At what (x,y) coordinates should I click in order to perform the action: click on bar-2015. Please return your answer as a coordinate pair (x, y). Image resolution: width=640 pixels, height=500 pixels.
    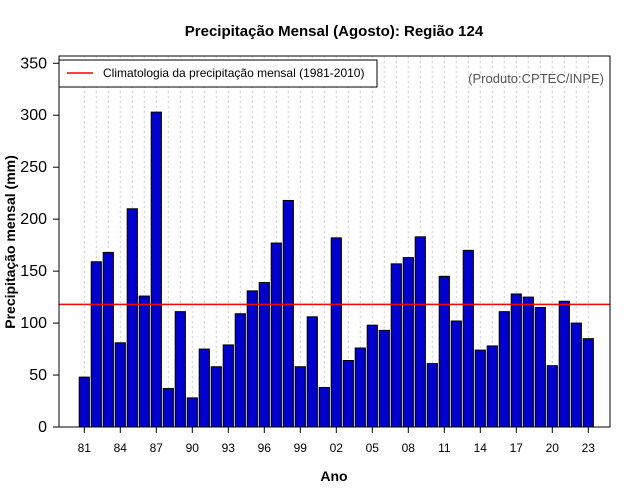
    Looking at the image, I should click on (492, 386).